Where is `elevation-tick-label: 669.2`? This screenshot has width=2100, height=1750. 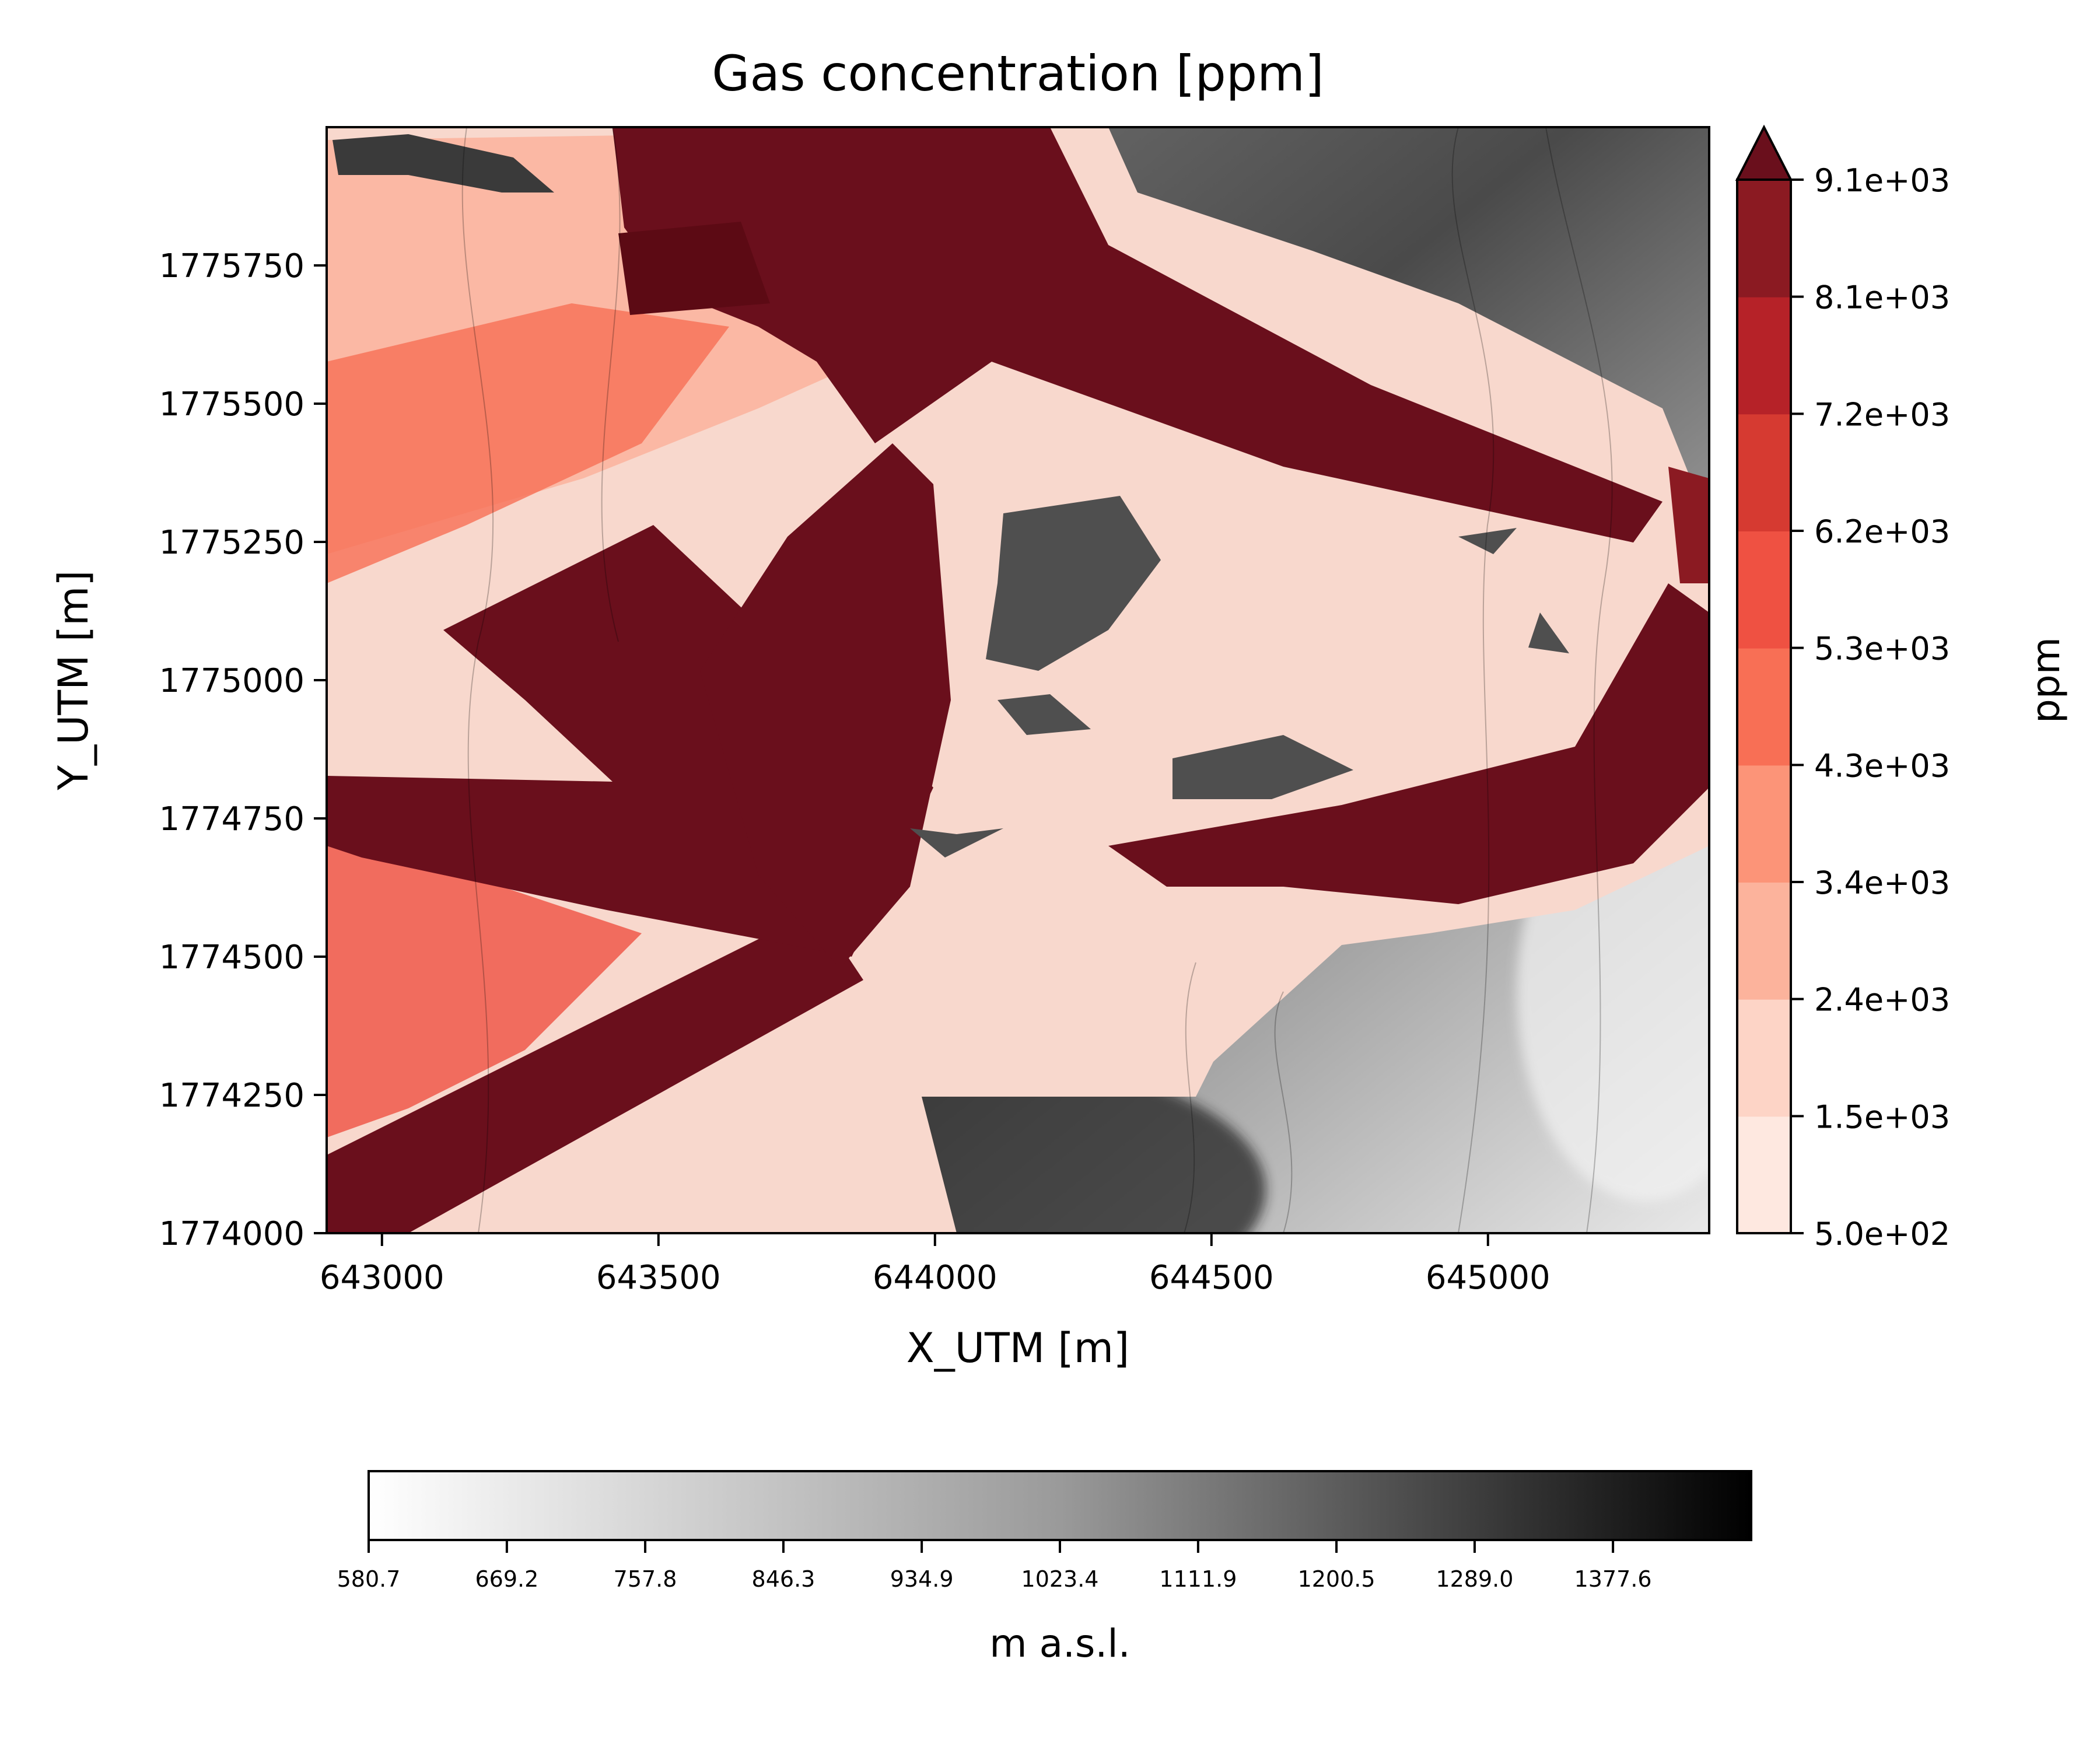 elevation-tick-label: 669.2 is located at coordinates (506, 1579).